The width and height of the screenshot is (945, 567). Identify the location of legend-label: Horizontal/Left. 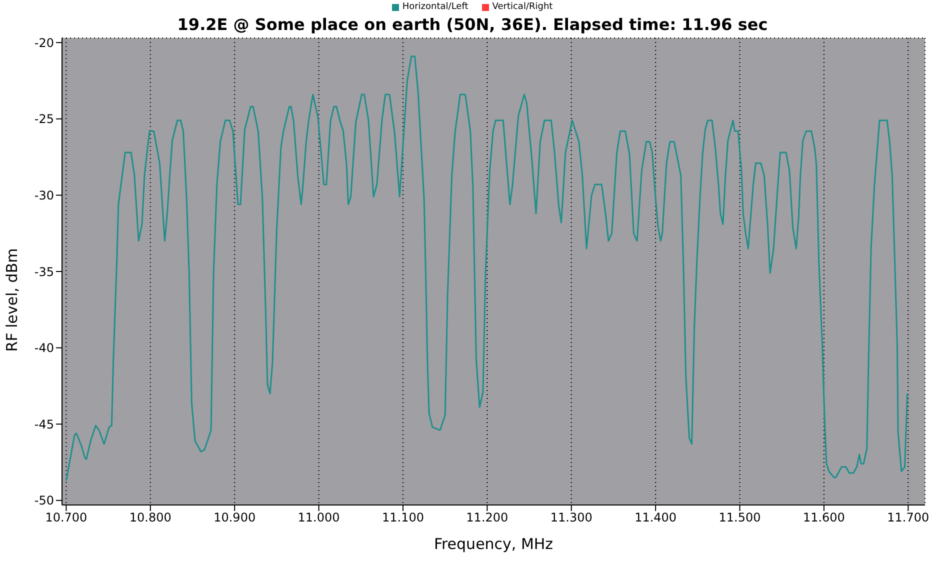
(435, 7).